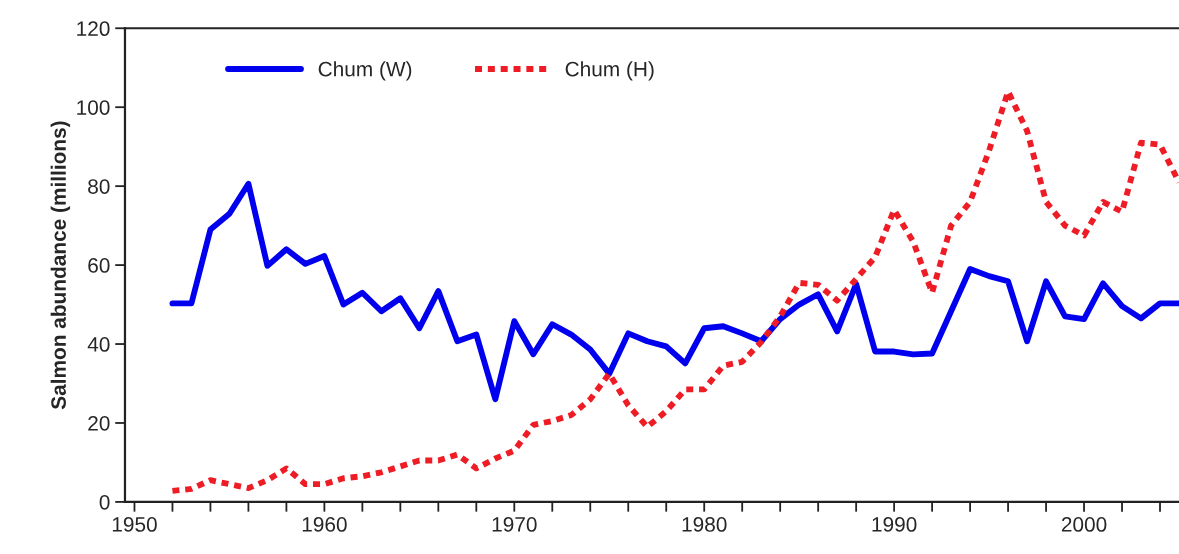  I want to click on legend-label: Chum (H), so click(609, 71).